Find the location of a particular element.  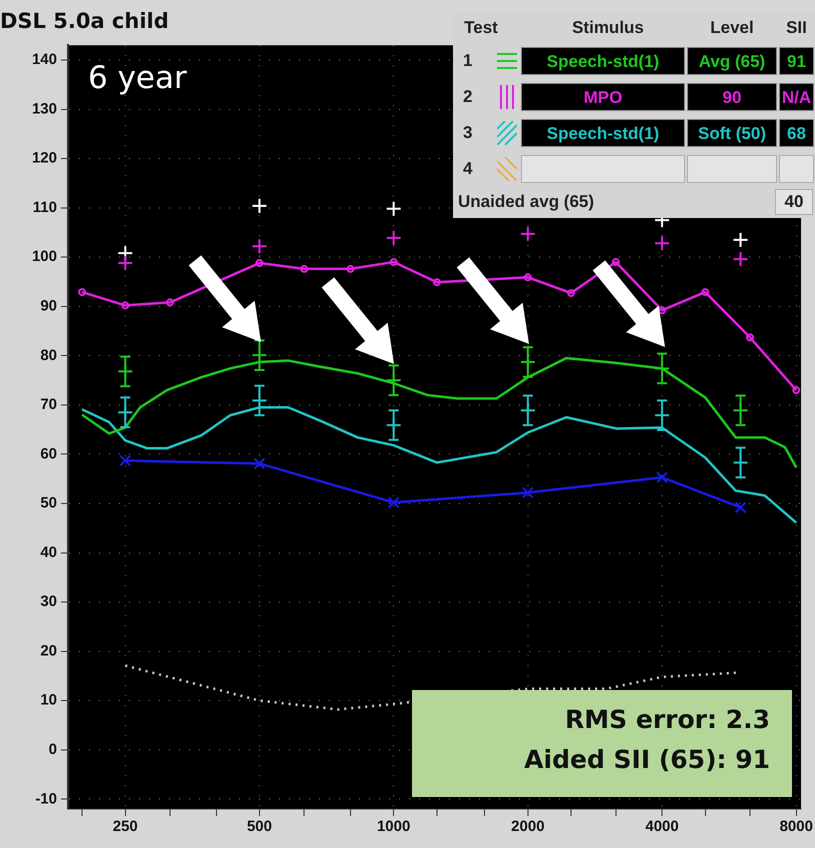

annotation: RMS error: 2.3 is located at coordinates (667, 720).